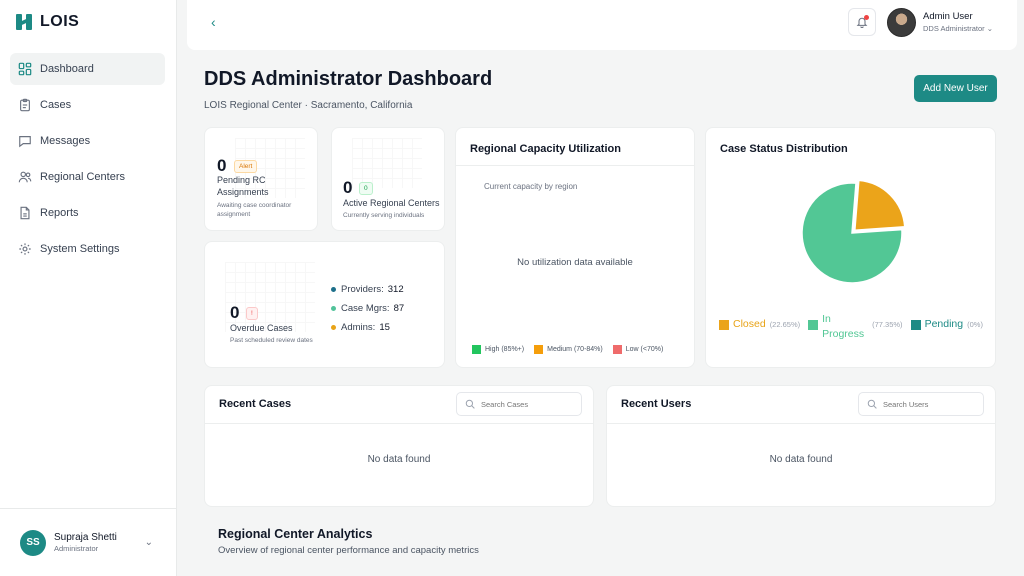 The image size is (1024, 576). I want to click on app-logo: LOIS, so click(47, 22).